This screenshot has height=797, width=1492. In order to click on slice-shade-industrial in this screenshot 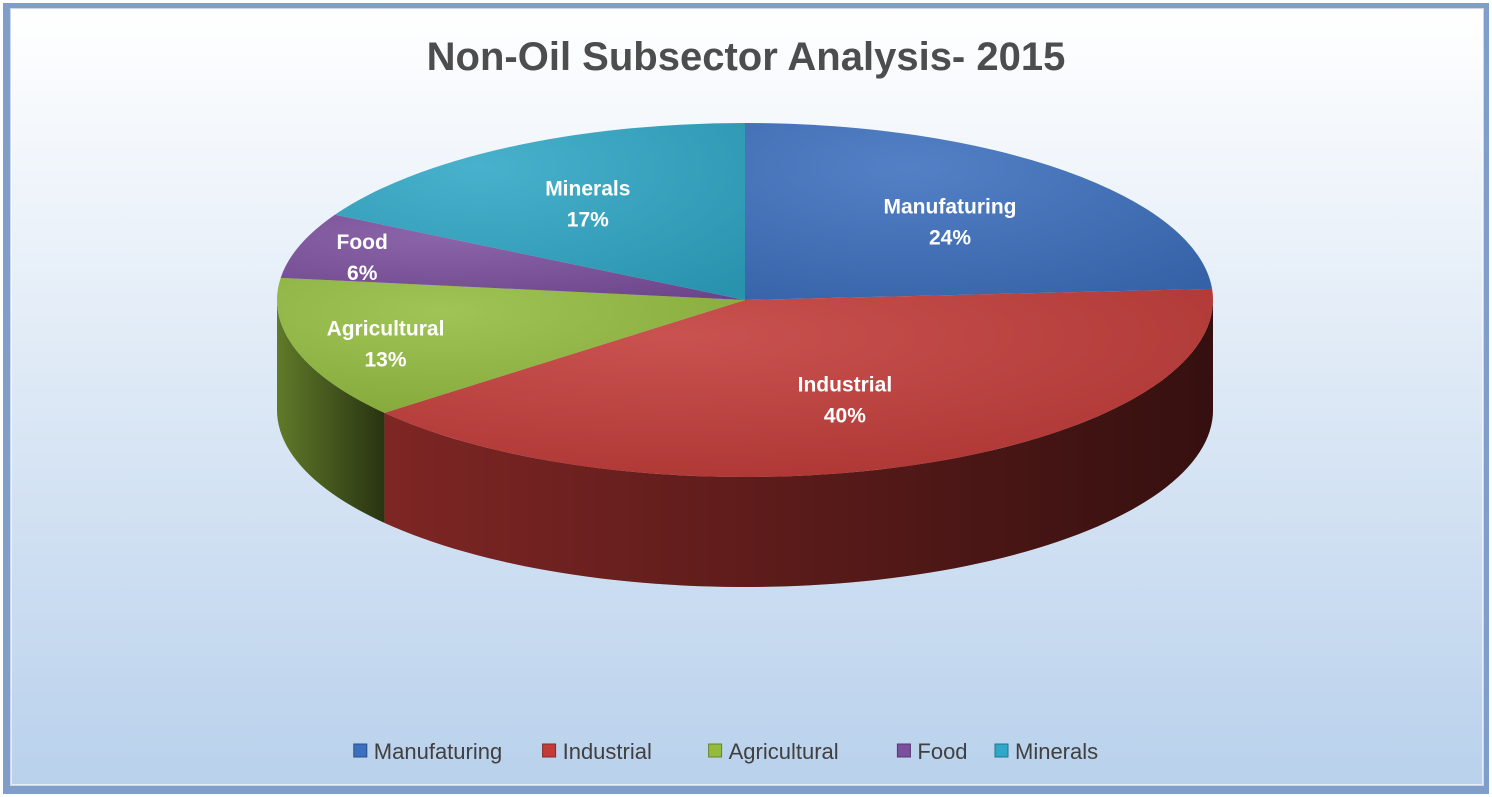, I will do `click(799, 382)`.